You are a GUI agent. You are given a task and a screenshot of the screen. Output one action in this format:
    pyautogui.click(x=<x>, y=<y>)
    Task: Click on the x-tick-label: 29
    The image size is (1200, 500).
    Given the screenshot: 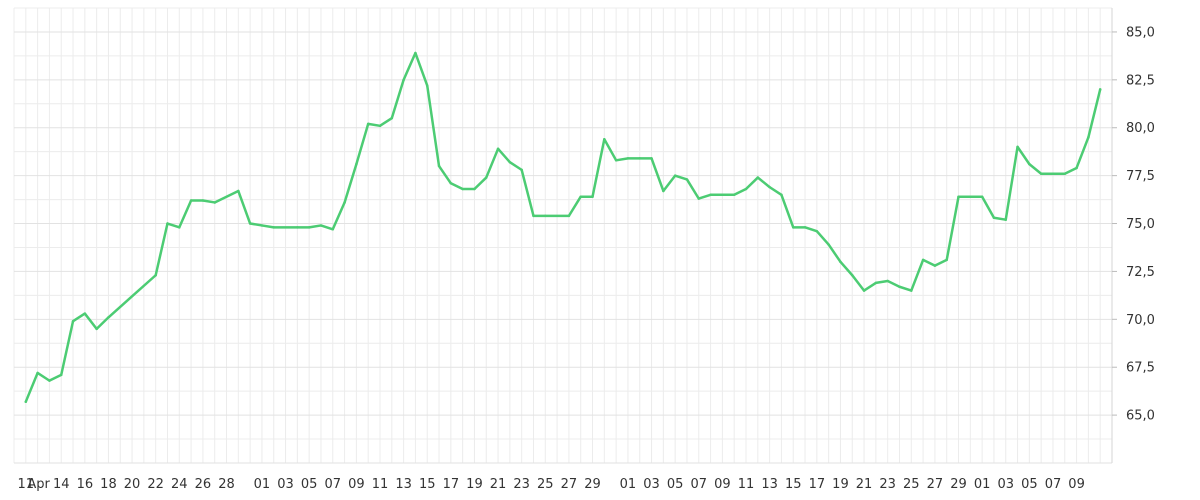 What is the action you would take?
    pyautogui.click(x=592, y=484)
    